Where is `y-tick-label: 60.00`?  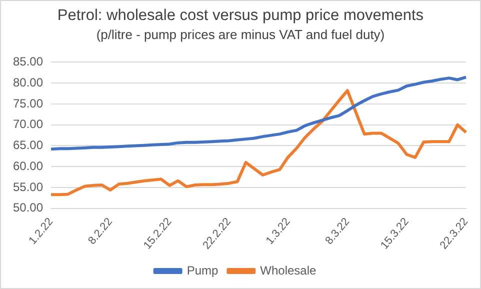
y-tick-label: 60.00 is located at coordinates (28, 165).